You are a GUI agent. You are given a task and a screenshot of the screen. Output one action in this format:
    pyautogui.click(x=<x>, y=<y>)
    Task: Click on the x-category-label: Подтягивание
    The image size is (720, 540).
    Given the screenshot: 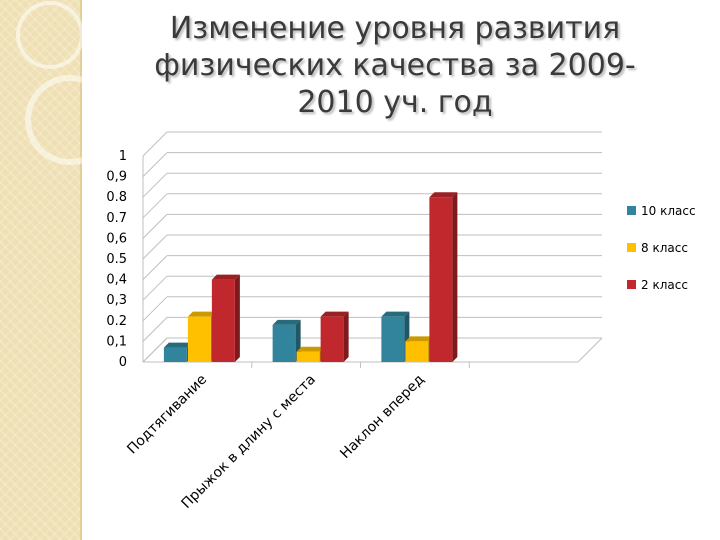 What is the action you would take?
    pyautogui.click(x=167, y=415)
    